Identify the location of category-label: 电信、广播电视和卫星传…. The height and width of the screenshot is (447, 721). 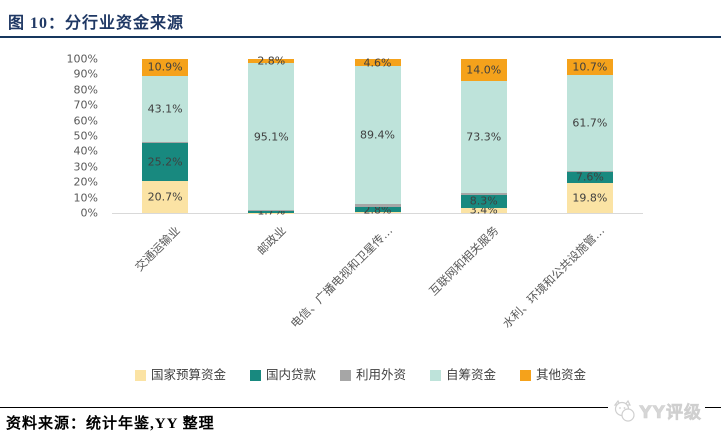
(341, 277).